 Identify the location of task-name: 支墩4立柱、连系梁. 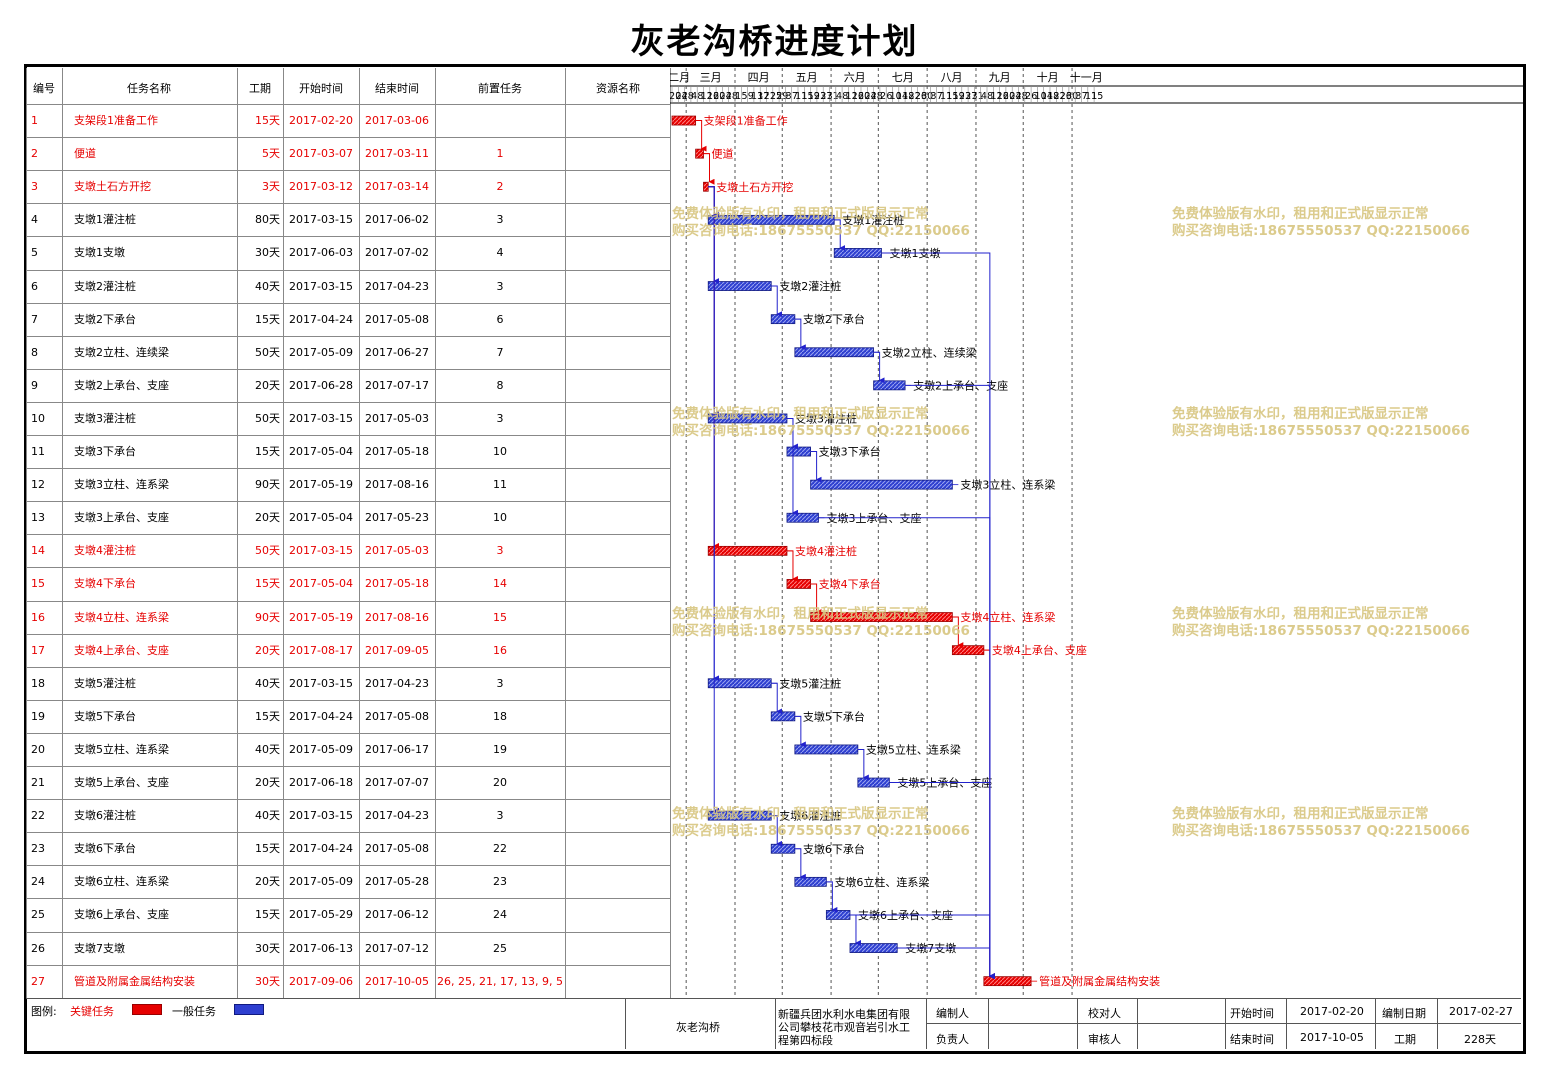
(121, 617).